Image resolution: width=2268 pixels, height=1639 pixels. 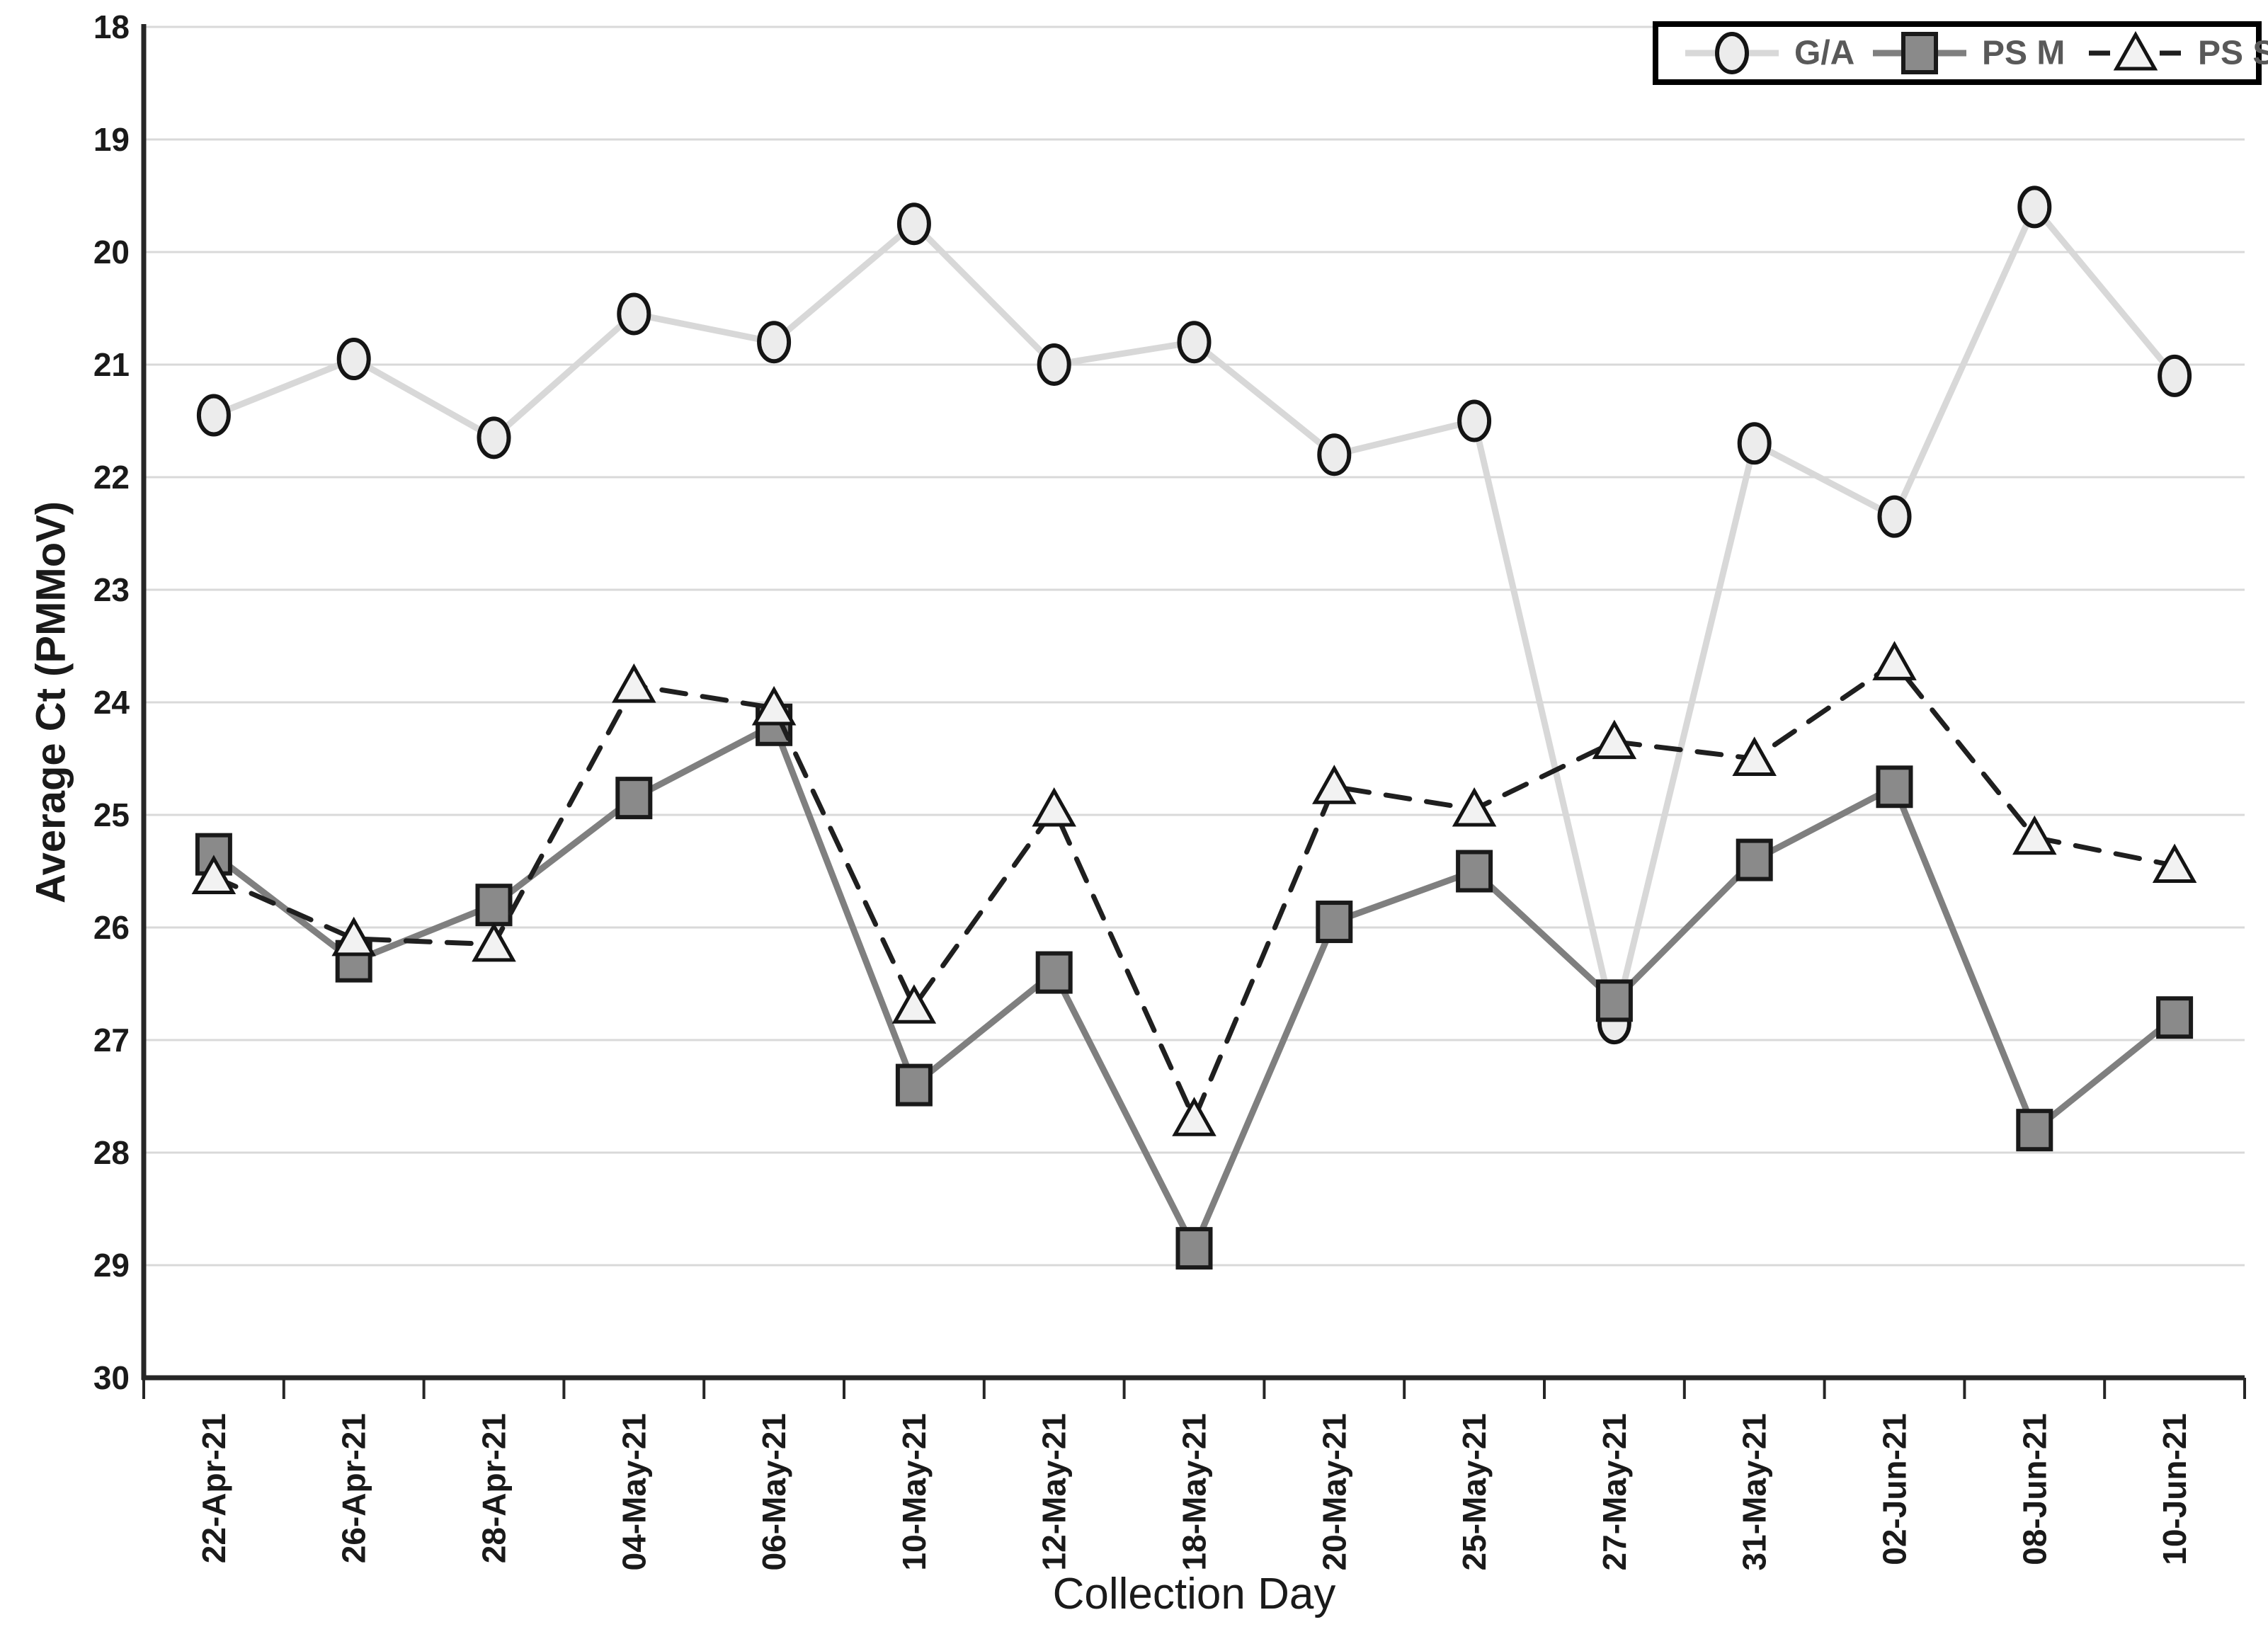 What do you see at coordinates (111, 927) in the screenshot?
I see `y-tick-label: 26` at bounding box center [111, 927].